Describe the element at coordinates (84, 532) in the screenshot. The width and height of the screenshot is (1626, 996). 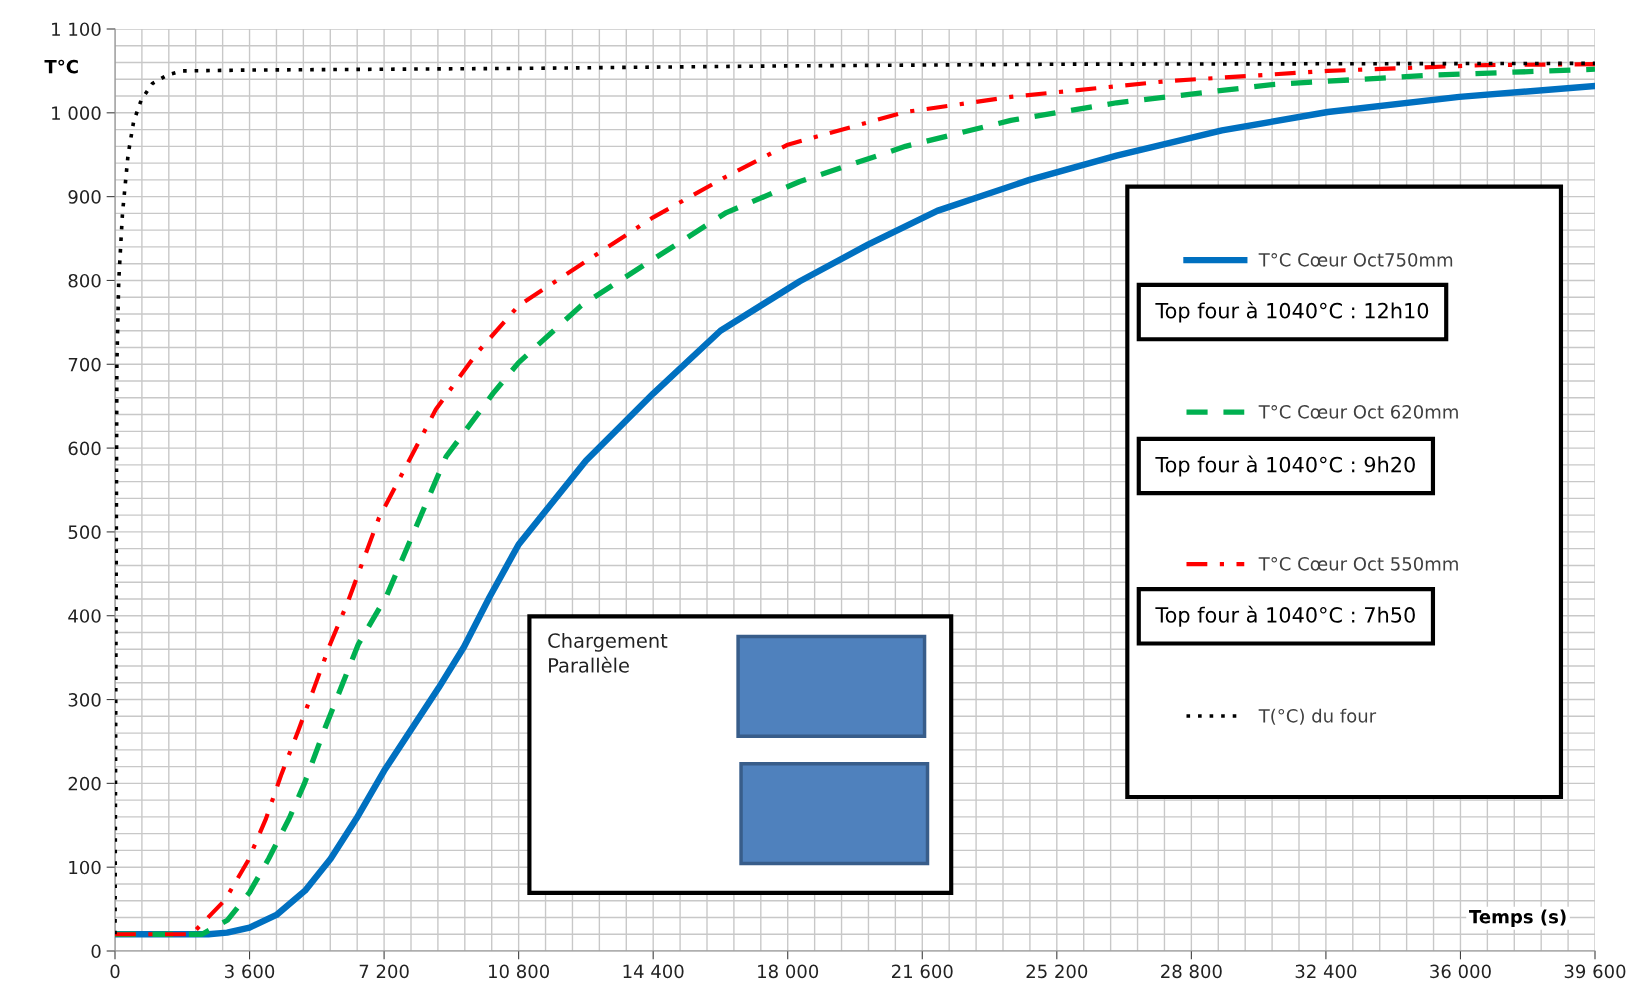
I see `y-tick-label: 500` at that location.